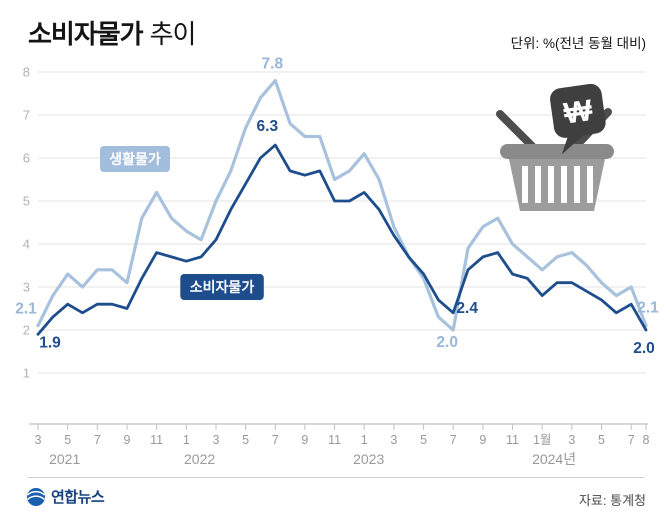 The height and width of the screenshot is (516, 670). I want to click on page-title: 소비자물가 추이, so click(112, 32).